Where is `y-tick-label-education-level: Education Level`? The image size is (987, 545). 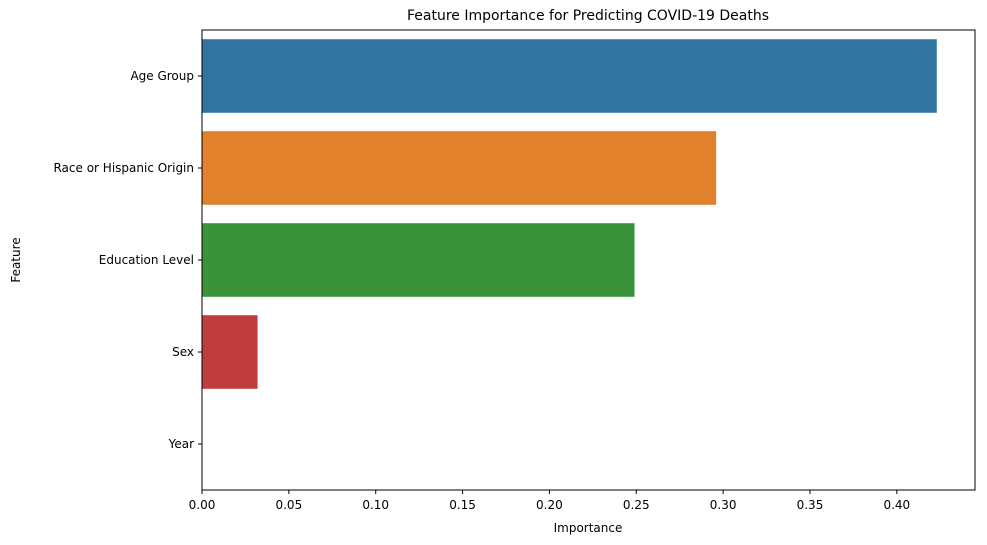
y-tick-label-education-level: Education Level is located at coordinates (146, 260).